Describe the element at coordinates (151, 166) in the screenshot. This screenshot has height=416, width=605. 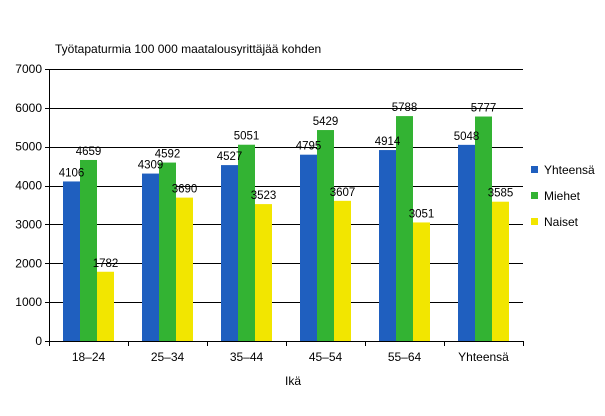
I see `data-label: 4309` at that location.